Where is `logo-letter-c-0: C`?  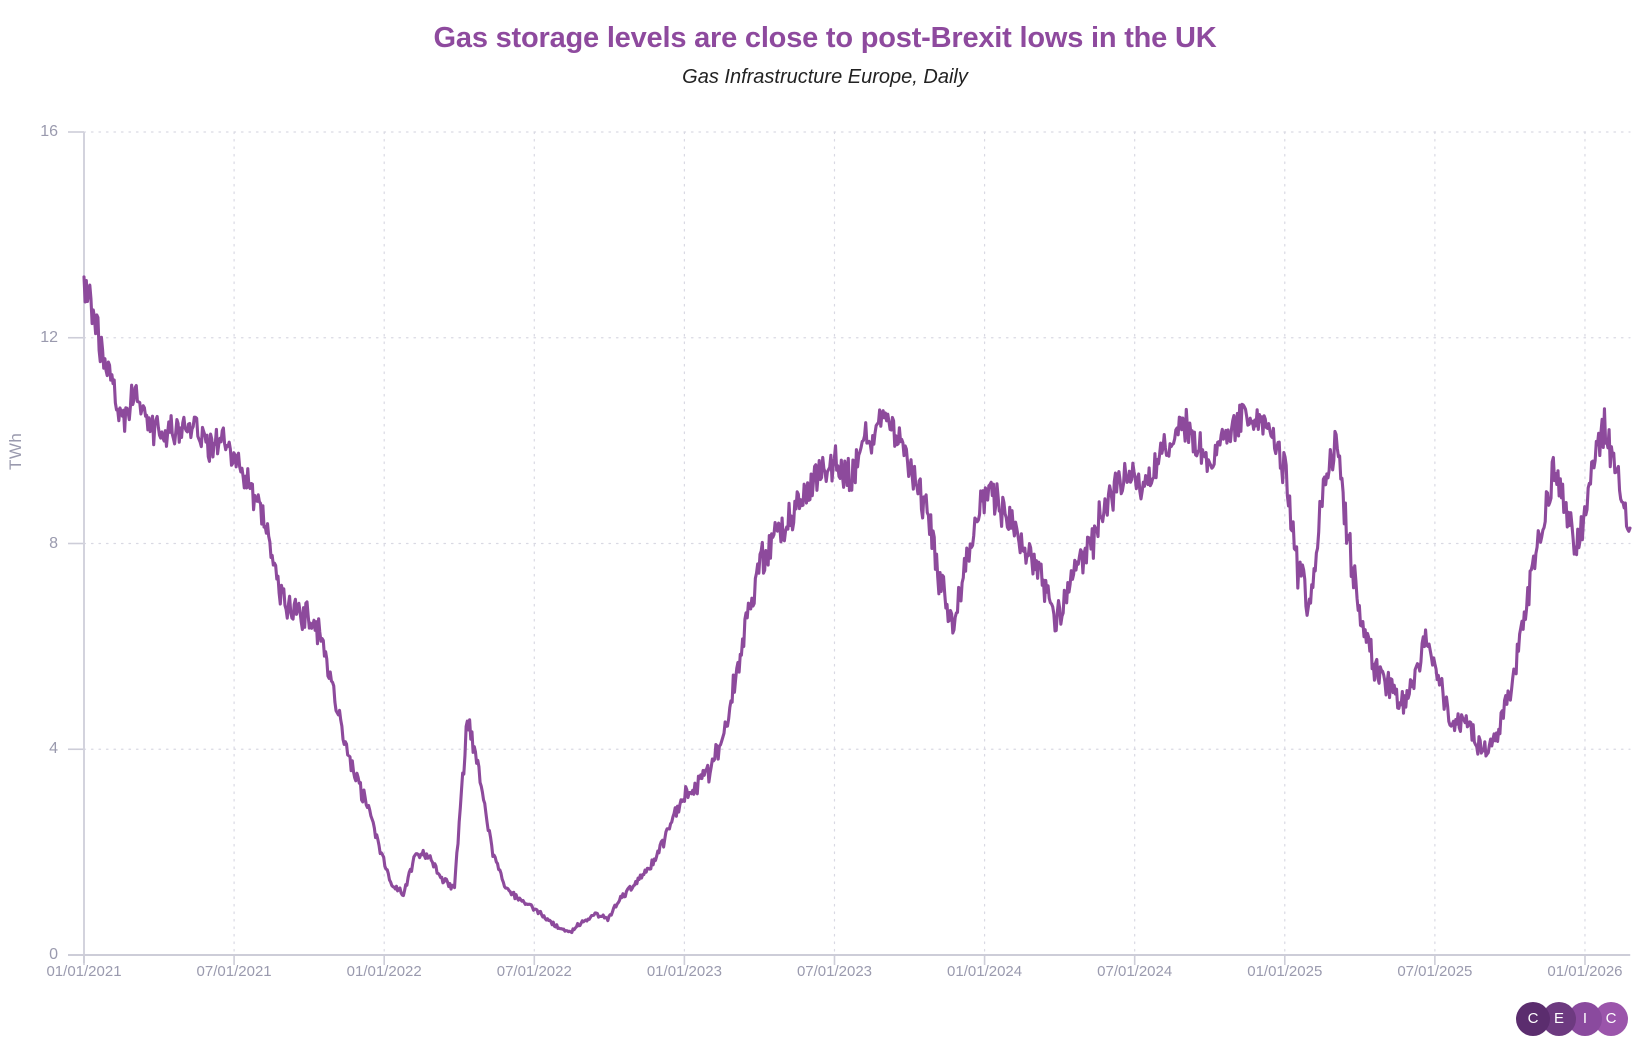
logo-letter-c-0: C is located at coordinates (1533, 1019).